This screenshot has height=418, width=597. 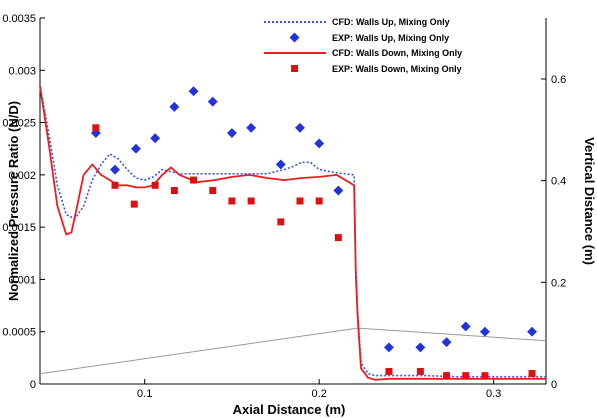 What do you see at coordinates (19, 333) in the screenshot?
I see `y-tick-label: 0.0005` at bounding box center [19, 333].